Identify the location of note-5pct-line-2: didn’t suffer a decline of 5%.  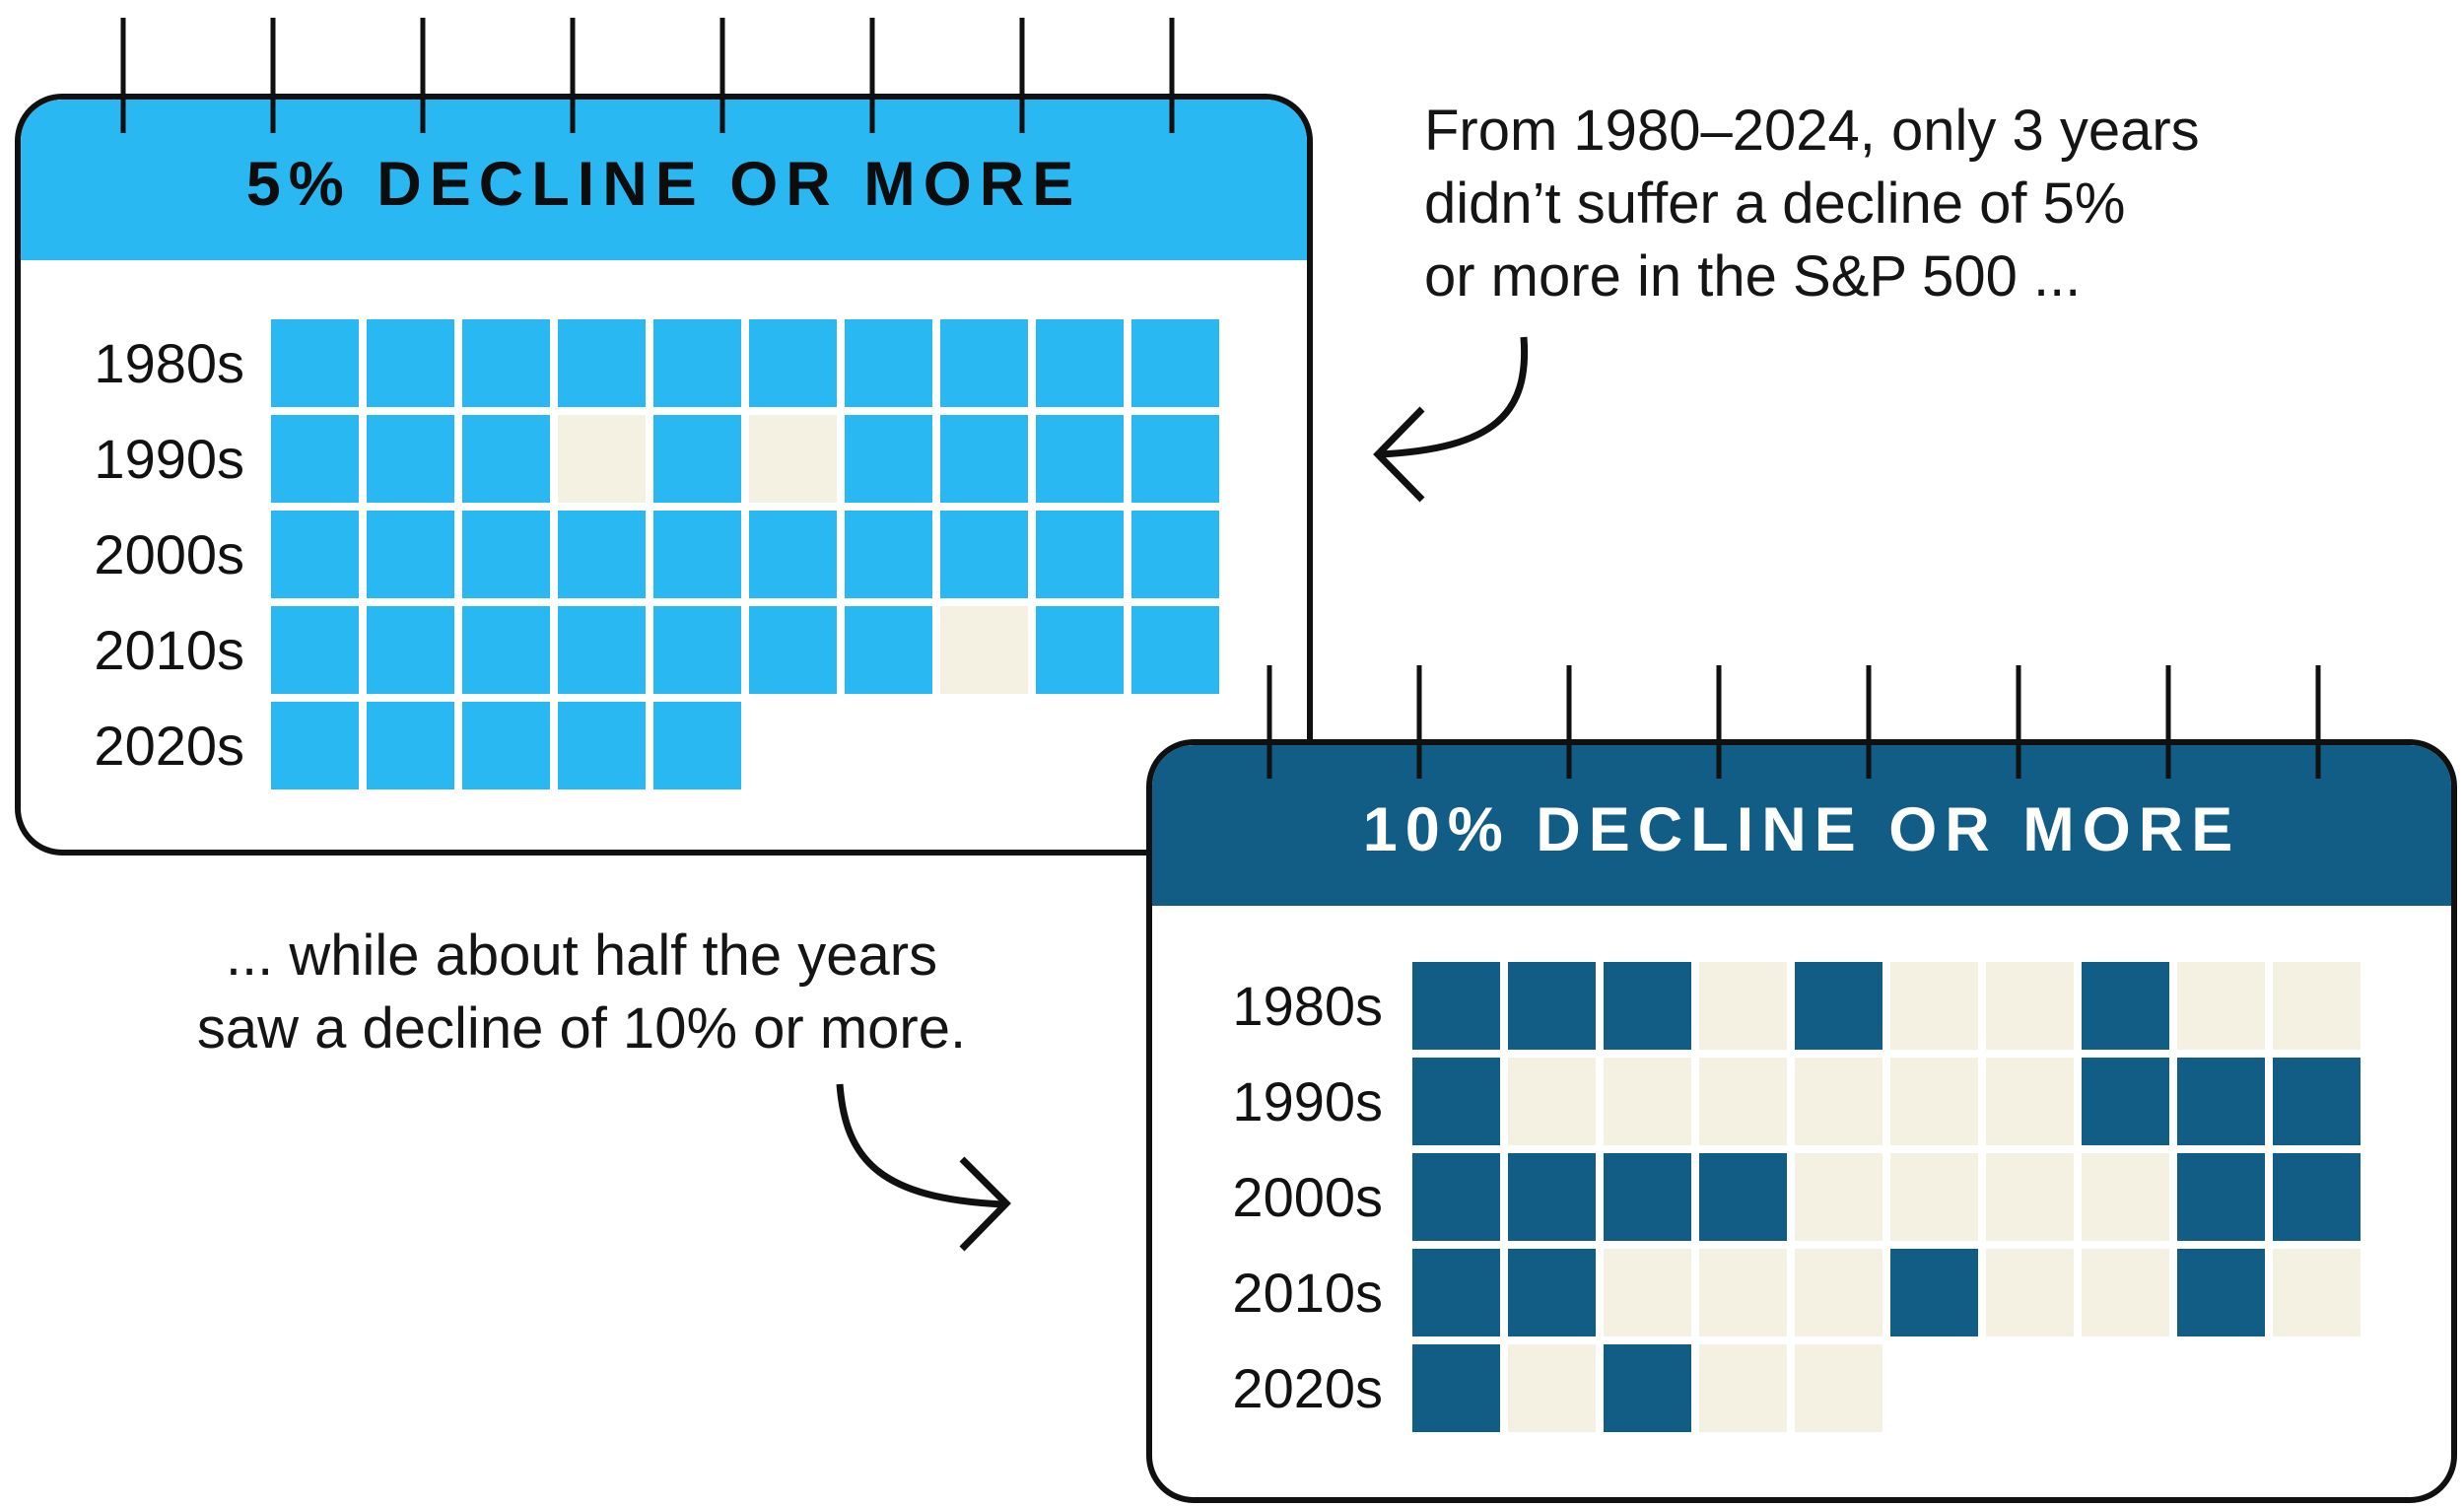
(1775, 203).